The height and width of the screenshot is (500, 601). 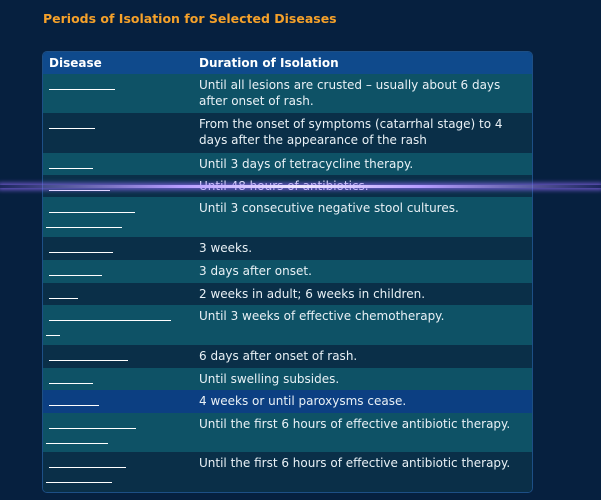 What do you see at coordinates (300, 186) in the screenshot?
I see `highlight-line` at bounding box center [300, 186].